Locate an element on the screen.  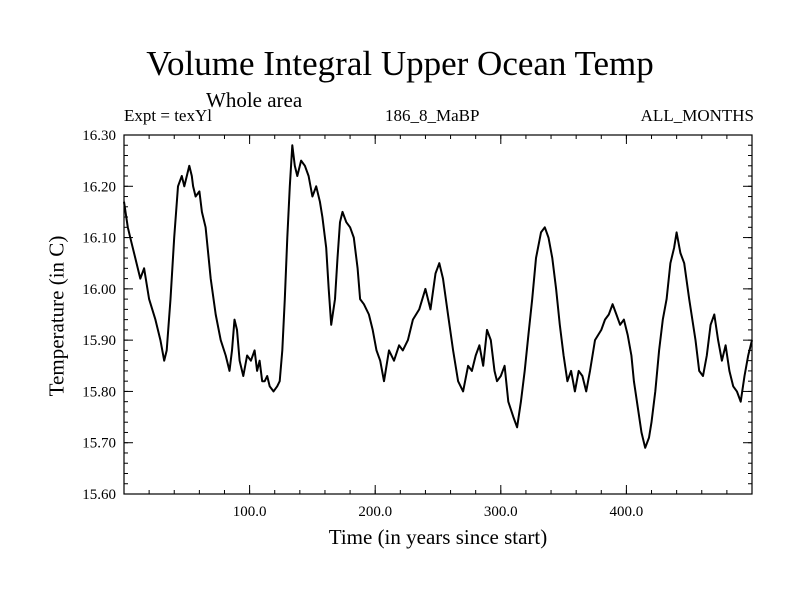
y-tick-label: 15.70 is located at coordinates (99, 444).